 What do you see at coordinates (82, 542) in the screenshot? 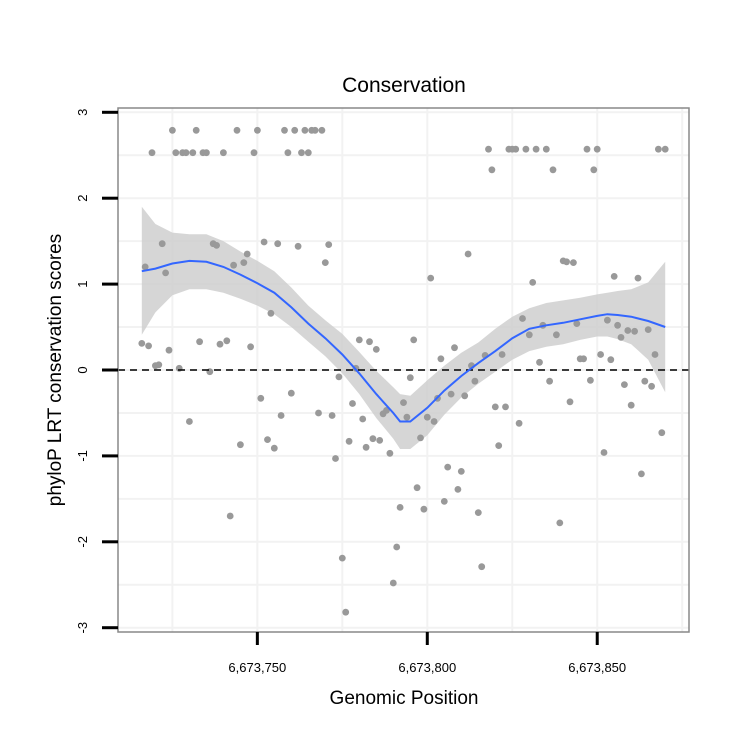
I see `y-tick-label: -2` at bounding box center [82, 542].